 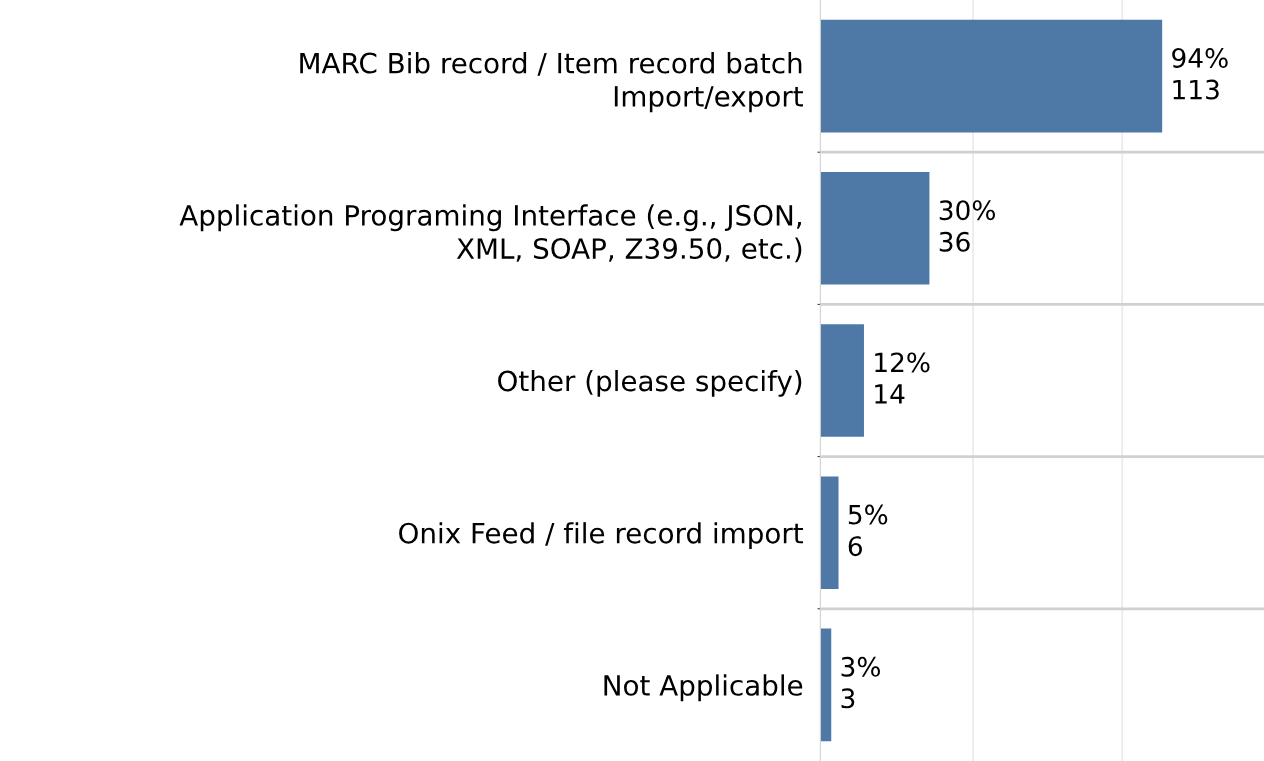 What do you see at coordinates (868, 530) in the screenshot?
I see `data-label: 5% 6` at bounding box center [868, 530].